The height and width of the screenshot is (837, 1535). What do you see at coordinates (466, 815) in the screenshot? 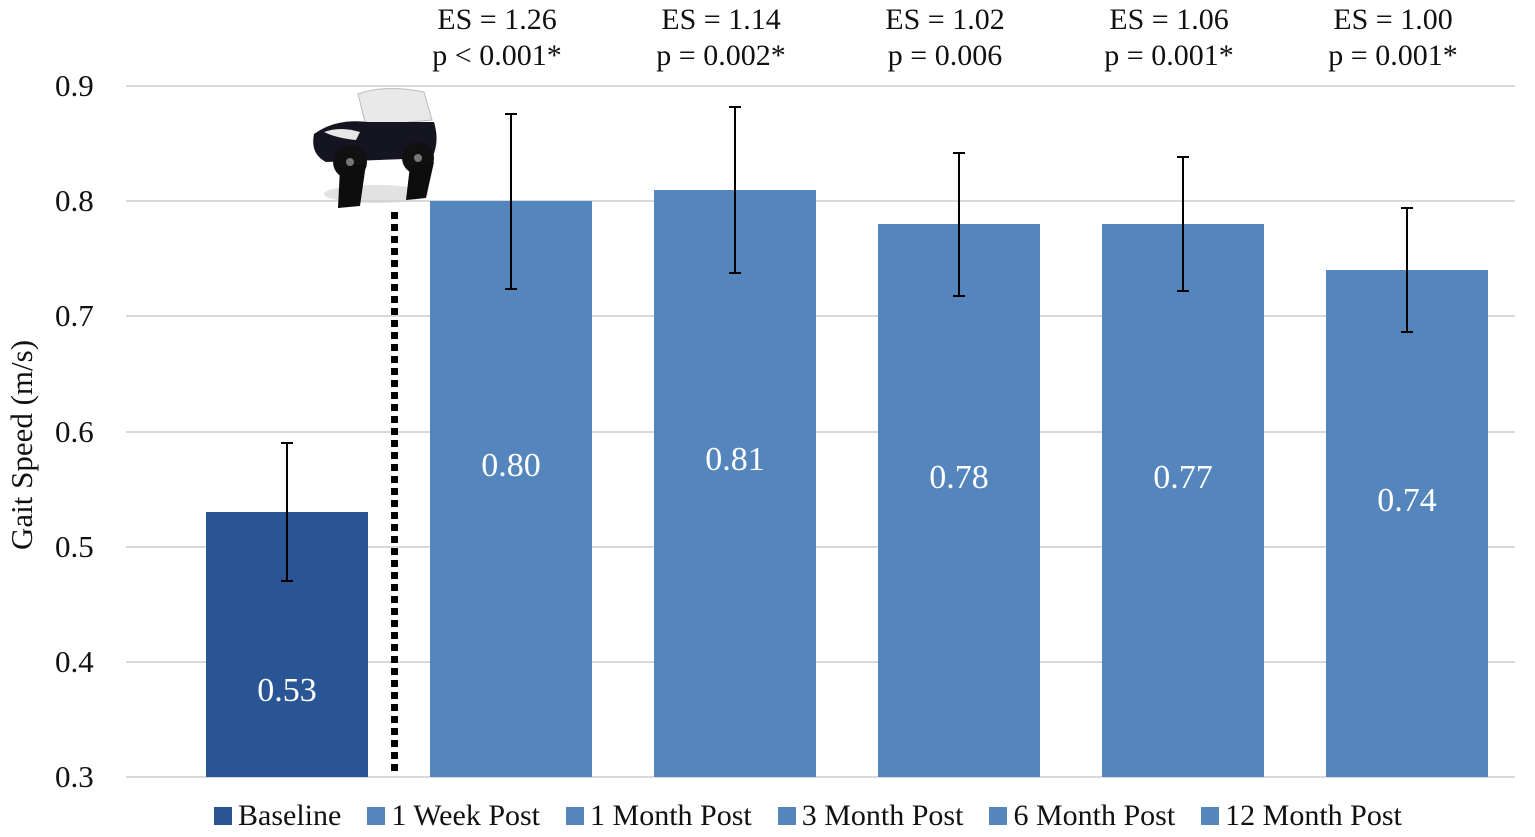
I see `legend-label: 1 Week Post` at bounding box center [466, 815].